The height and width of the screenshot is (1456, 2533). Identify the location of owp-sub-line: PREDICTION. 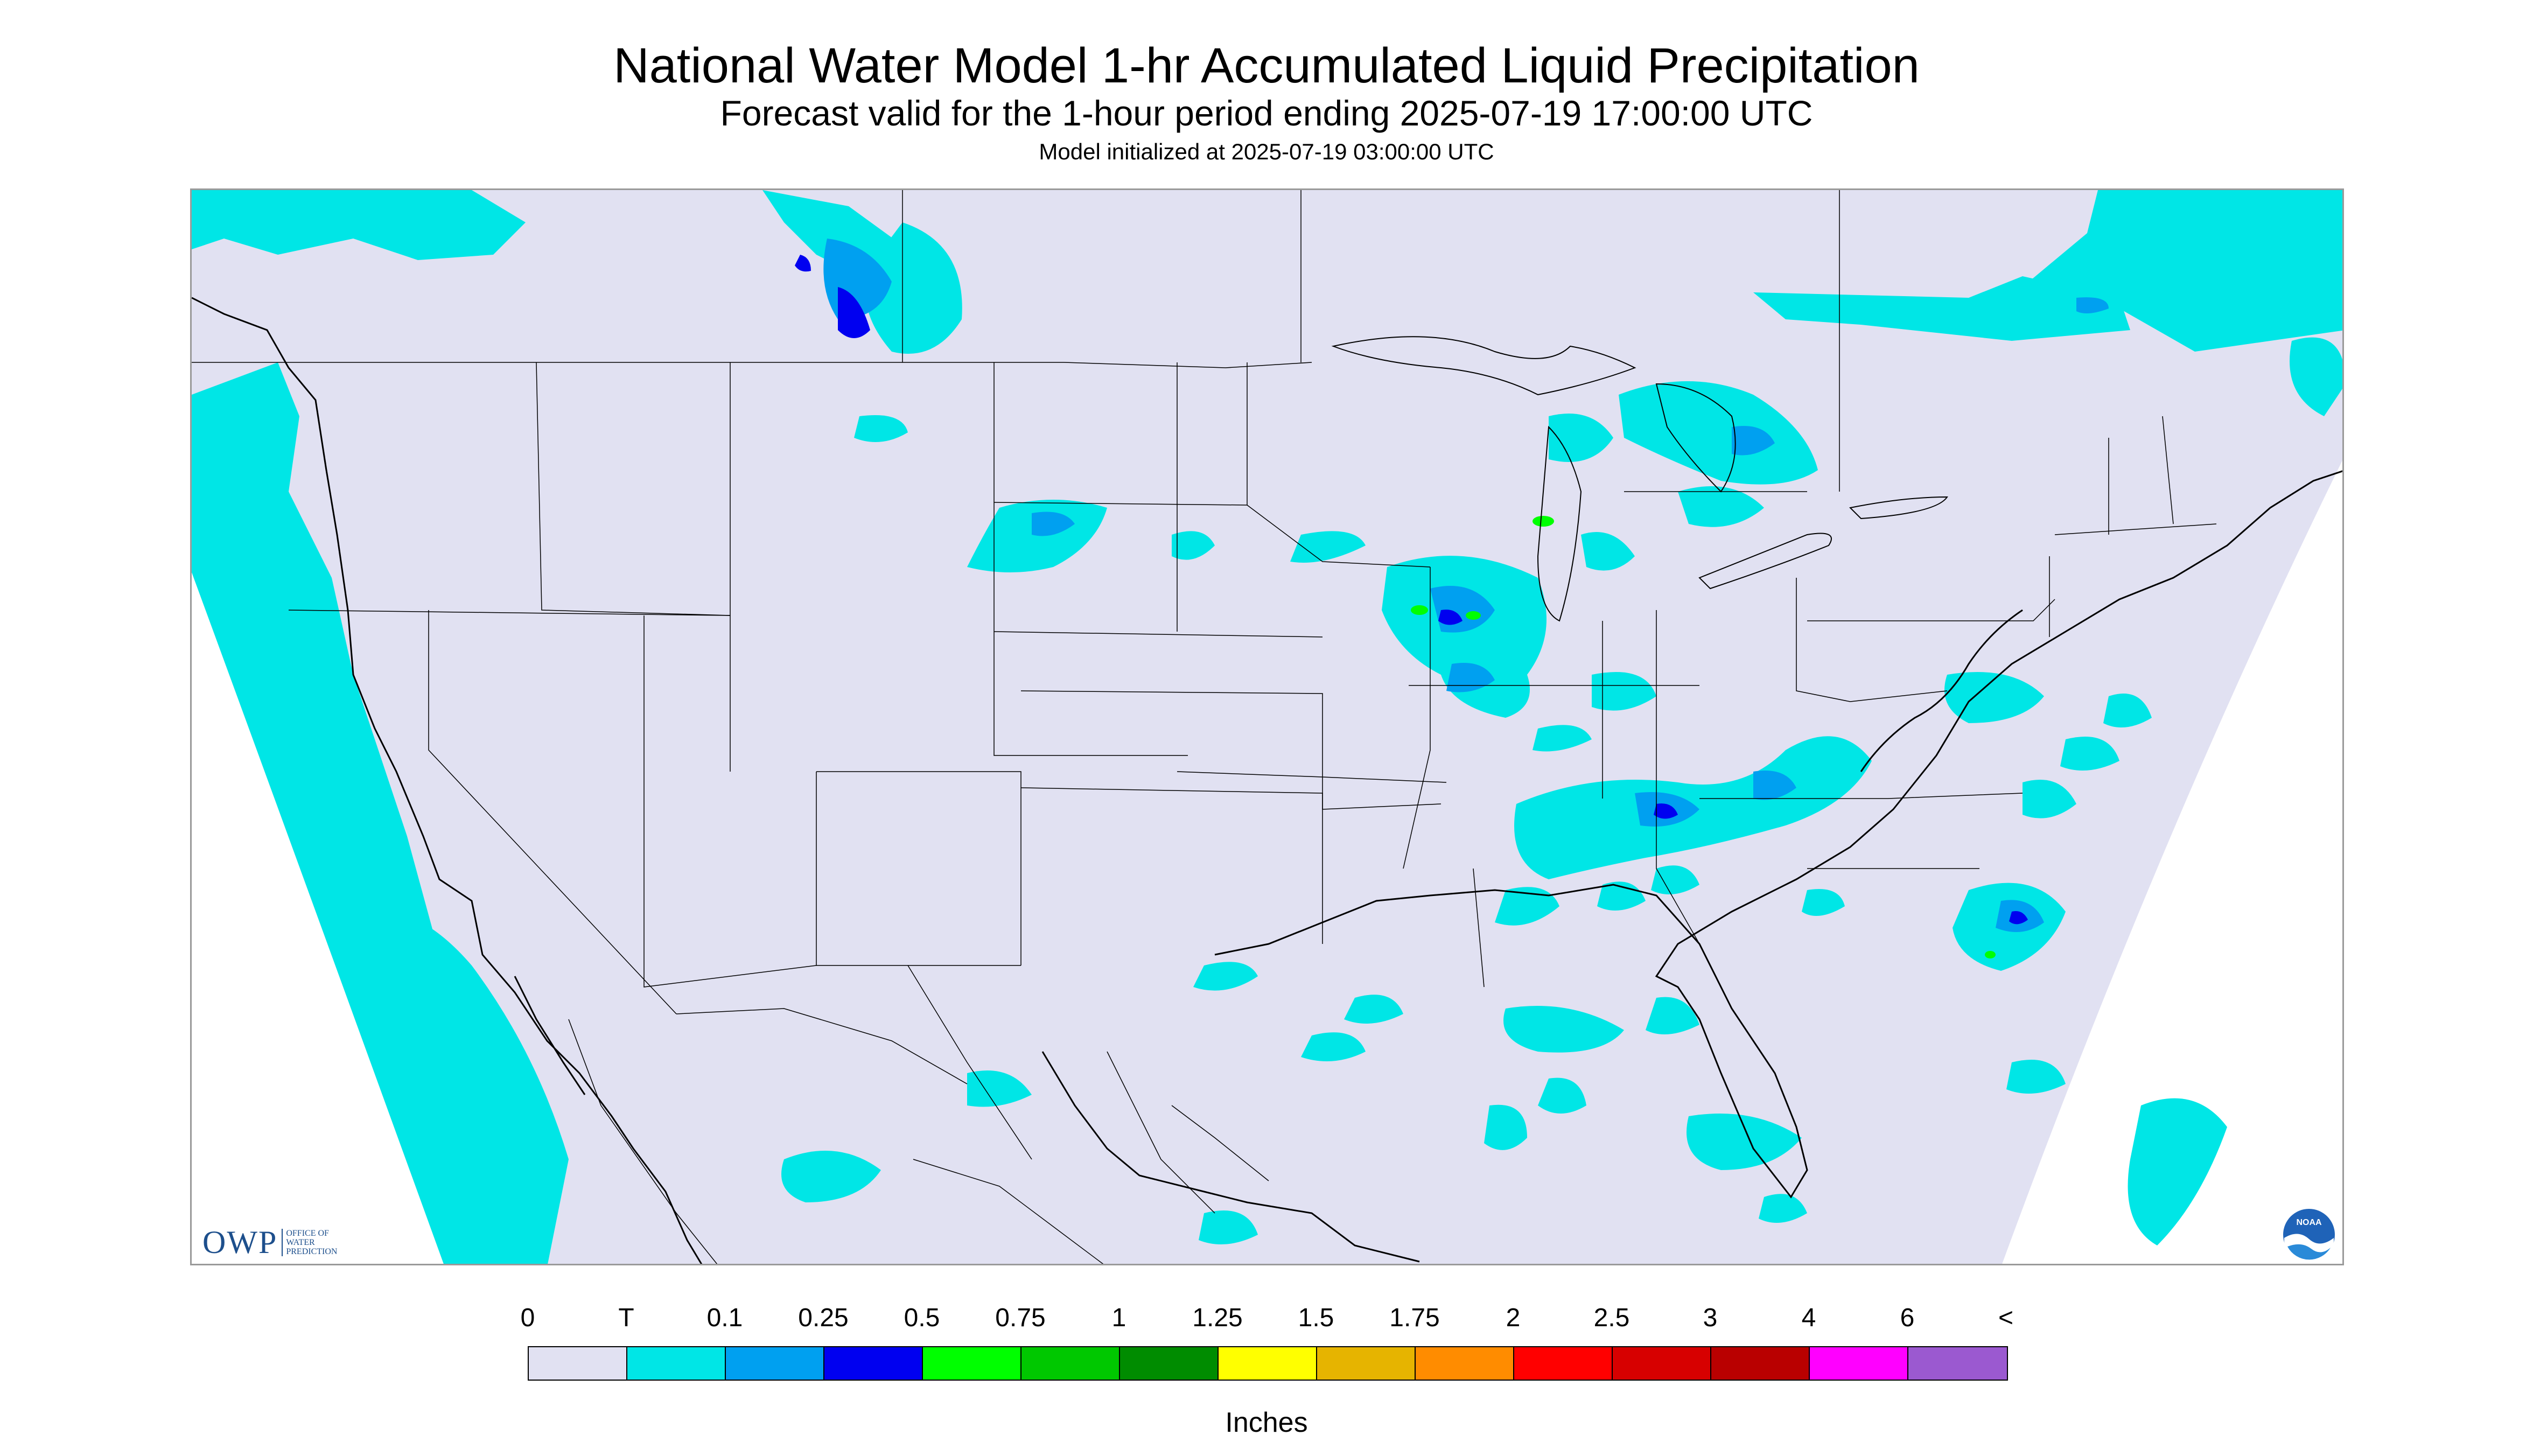
(312, 1251).